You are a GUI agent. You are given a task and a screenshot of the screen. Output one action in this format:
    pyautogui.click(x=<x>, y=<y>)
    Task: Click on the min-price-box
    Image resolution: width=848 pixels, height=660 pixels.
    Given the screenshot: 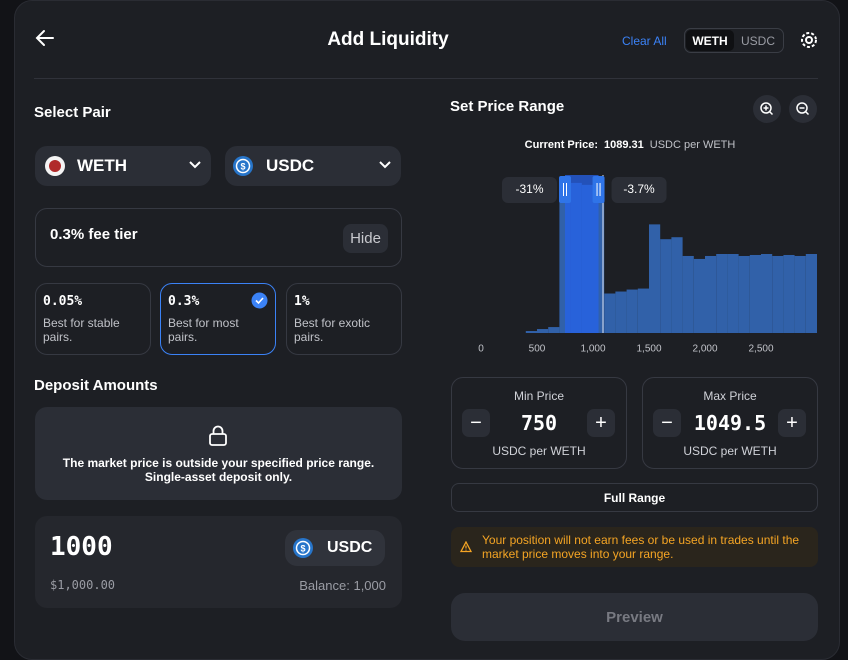 What is the action you would take?
    pyautogui.click(x=539, y=423)
    